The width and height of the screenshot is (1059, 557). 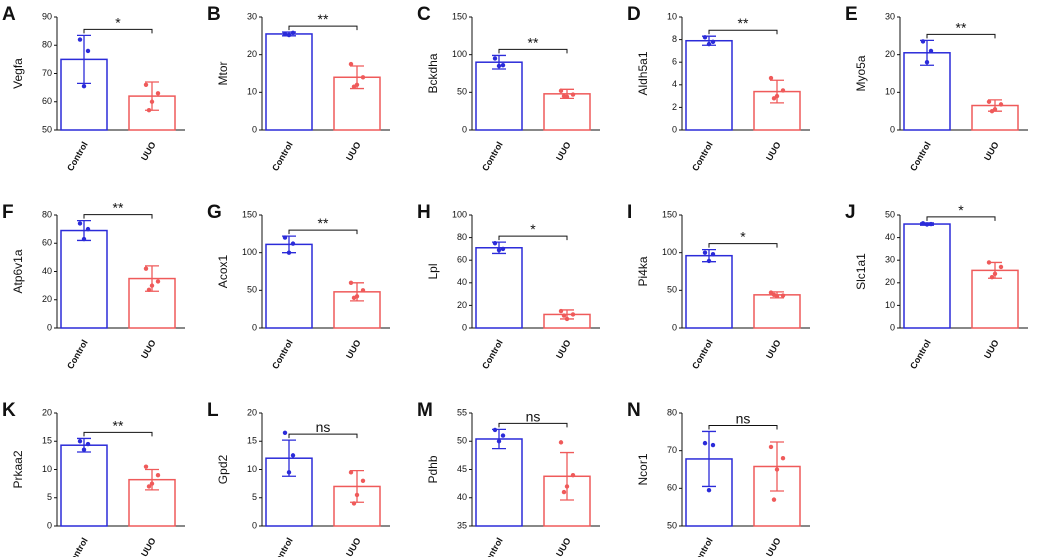 I want to click on panel-letter: D, so click(x=634, y=14).